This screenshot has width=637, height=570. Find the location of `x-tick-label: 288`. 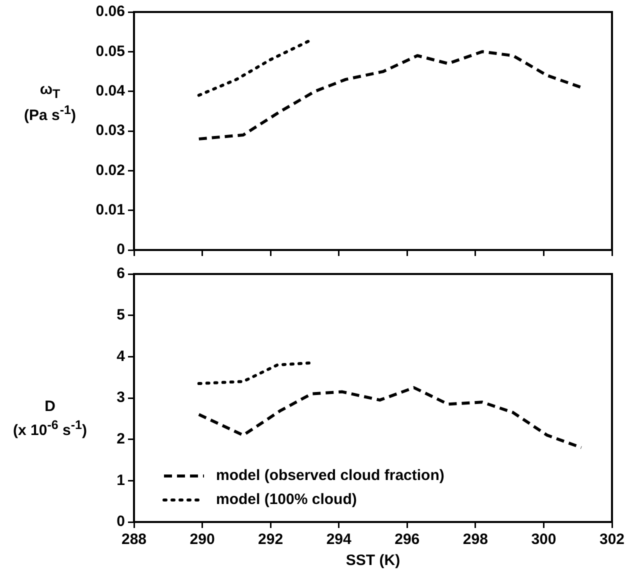

x-tick-label: 288 is located at coordinates (134, 539).